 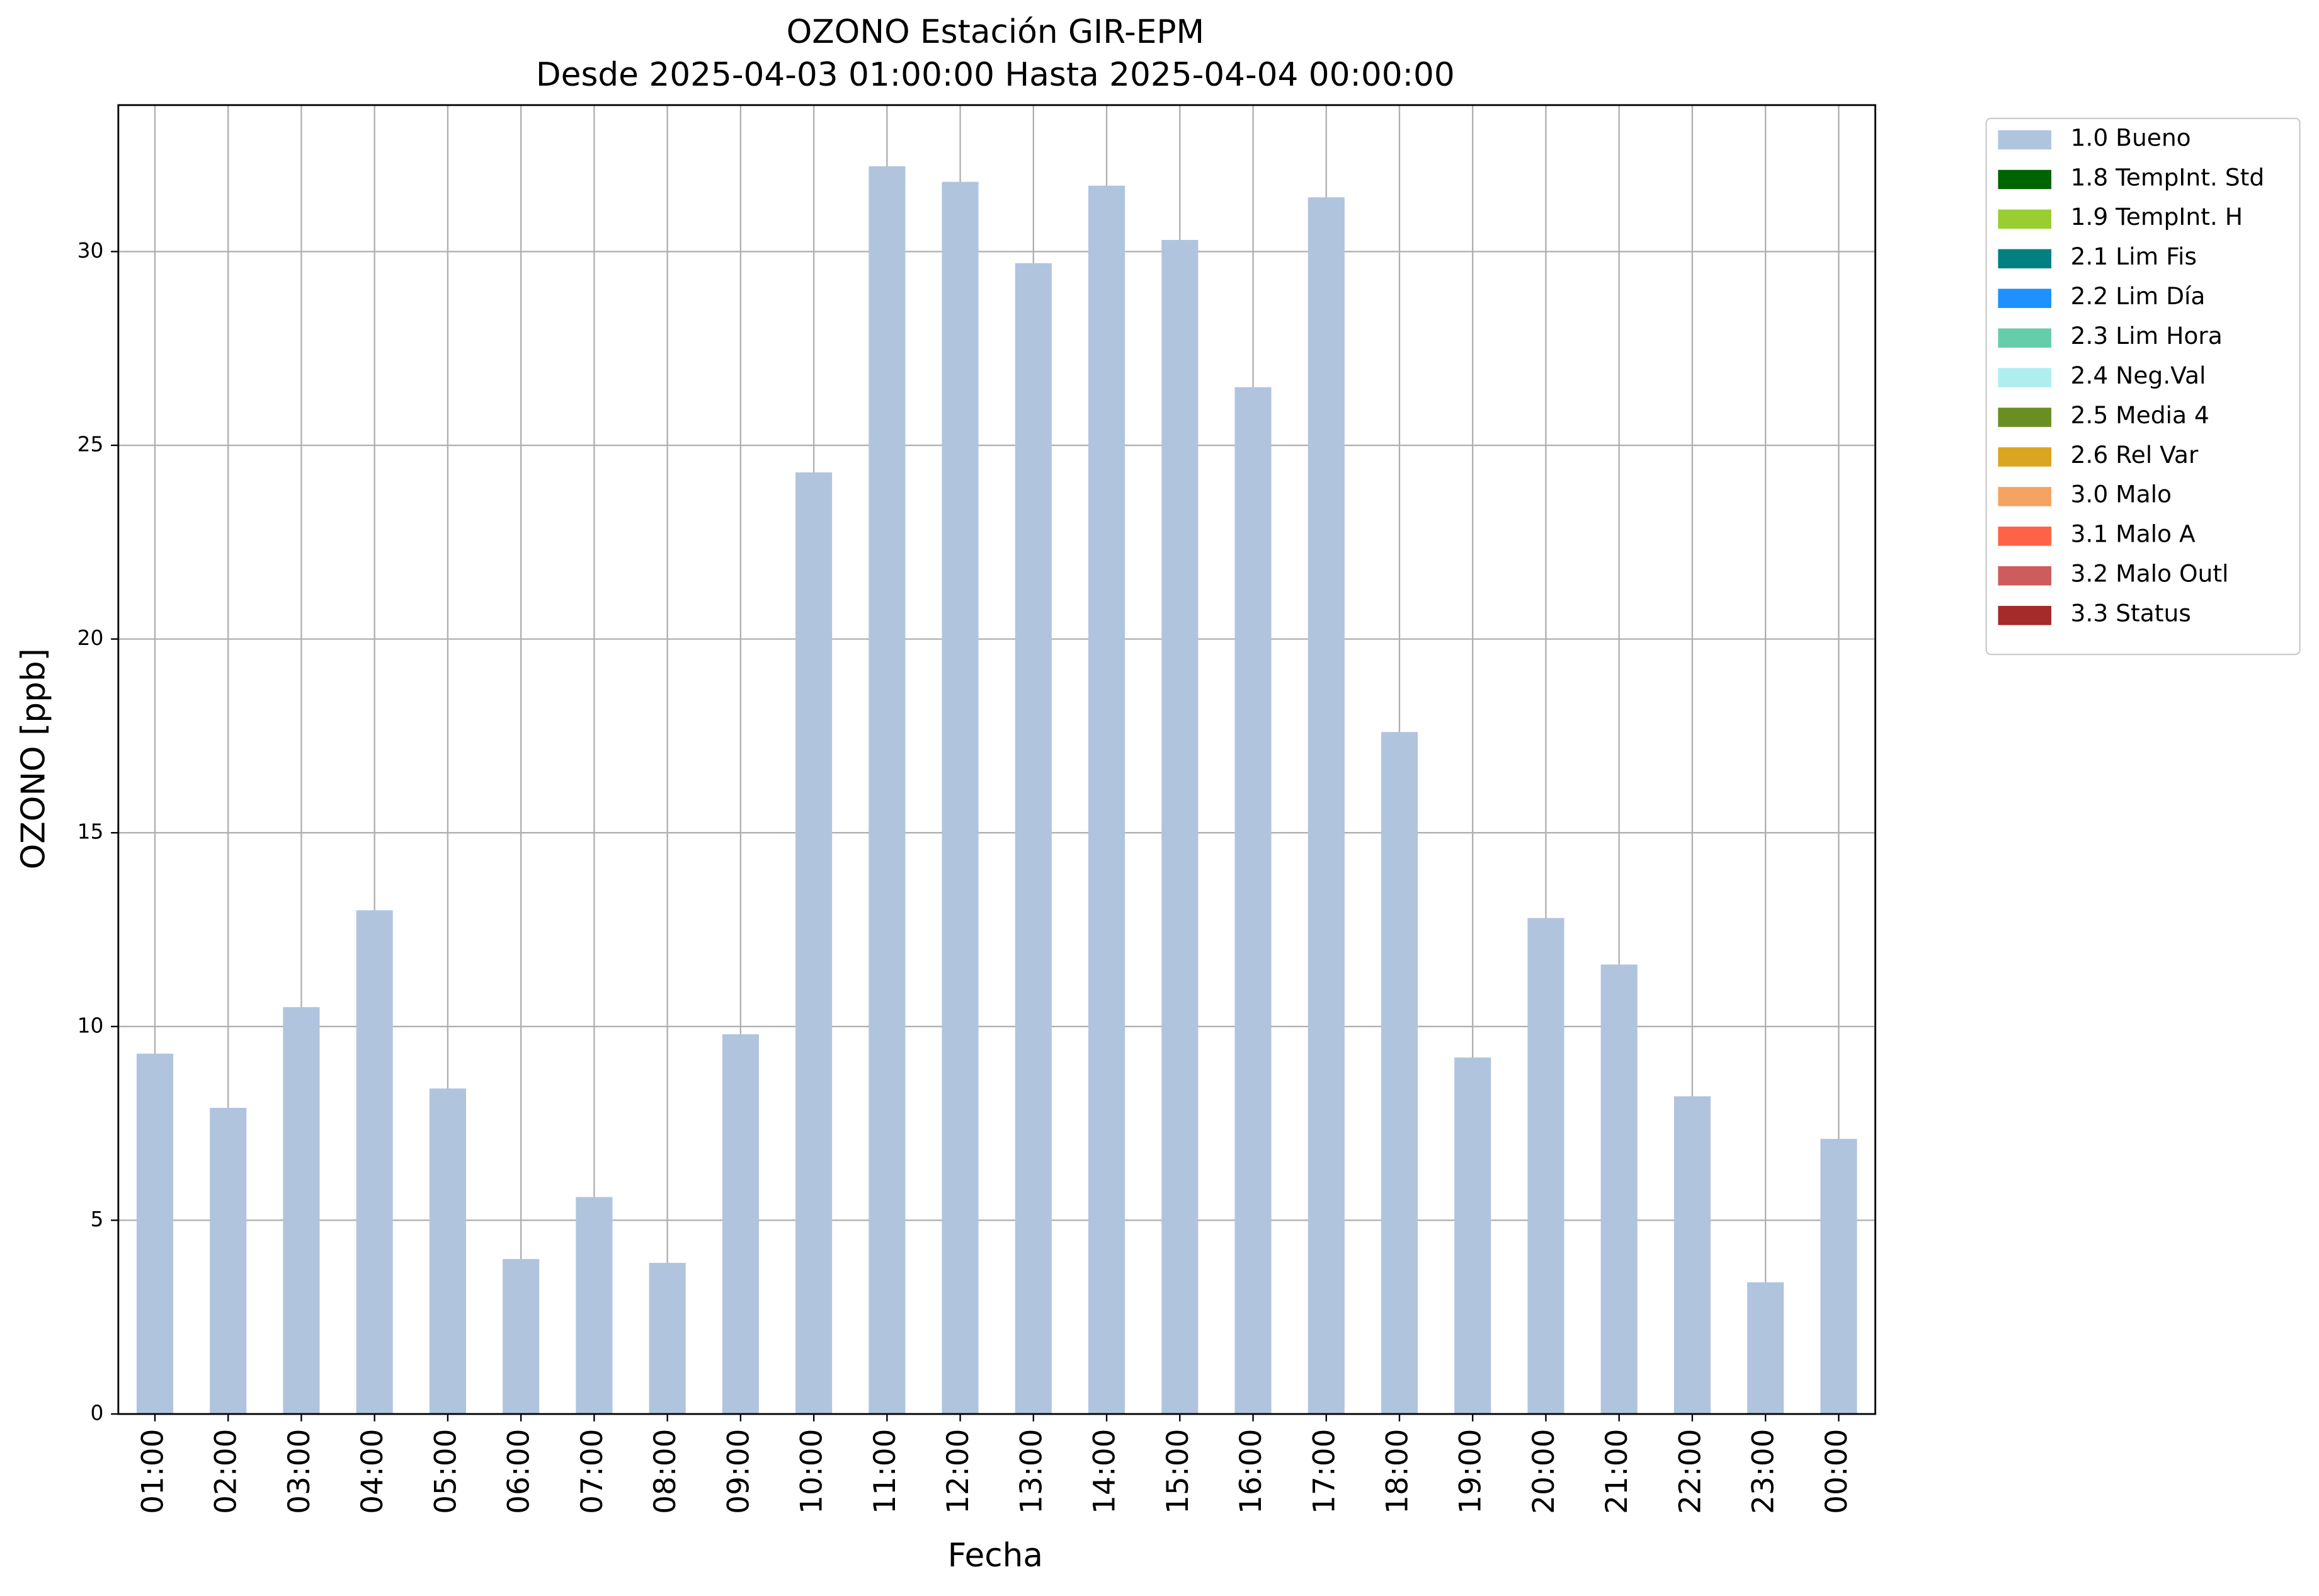 What do you see at coordinates (2150, 574) in the screenshot?
I see `legend-label: 3.2 Malo Outl` at bounding box center [2150, 574].